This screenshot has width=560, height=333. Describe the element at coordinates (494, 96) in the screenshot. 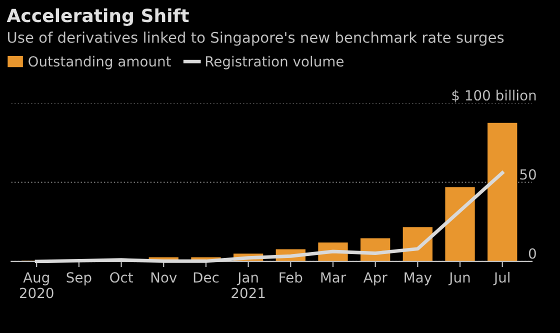

I see `y-tick-label: $ 100 billion` at that location.